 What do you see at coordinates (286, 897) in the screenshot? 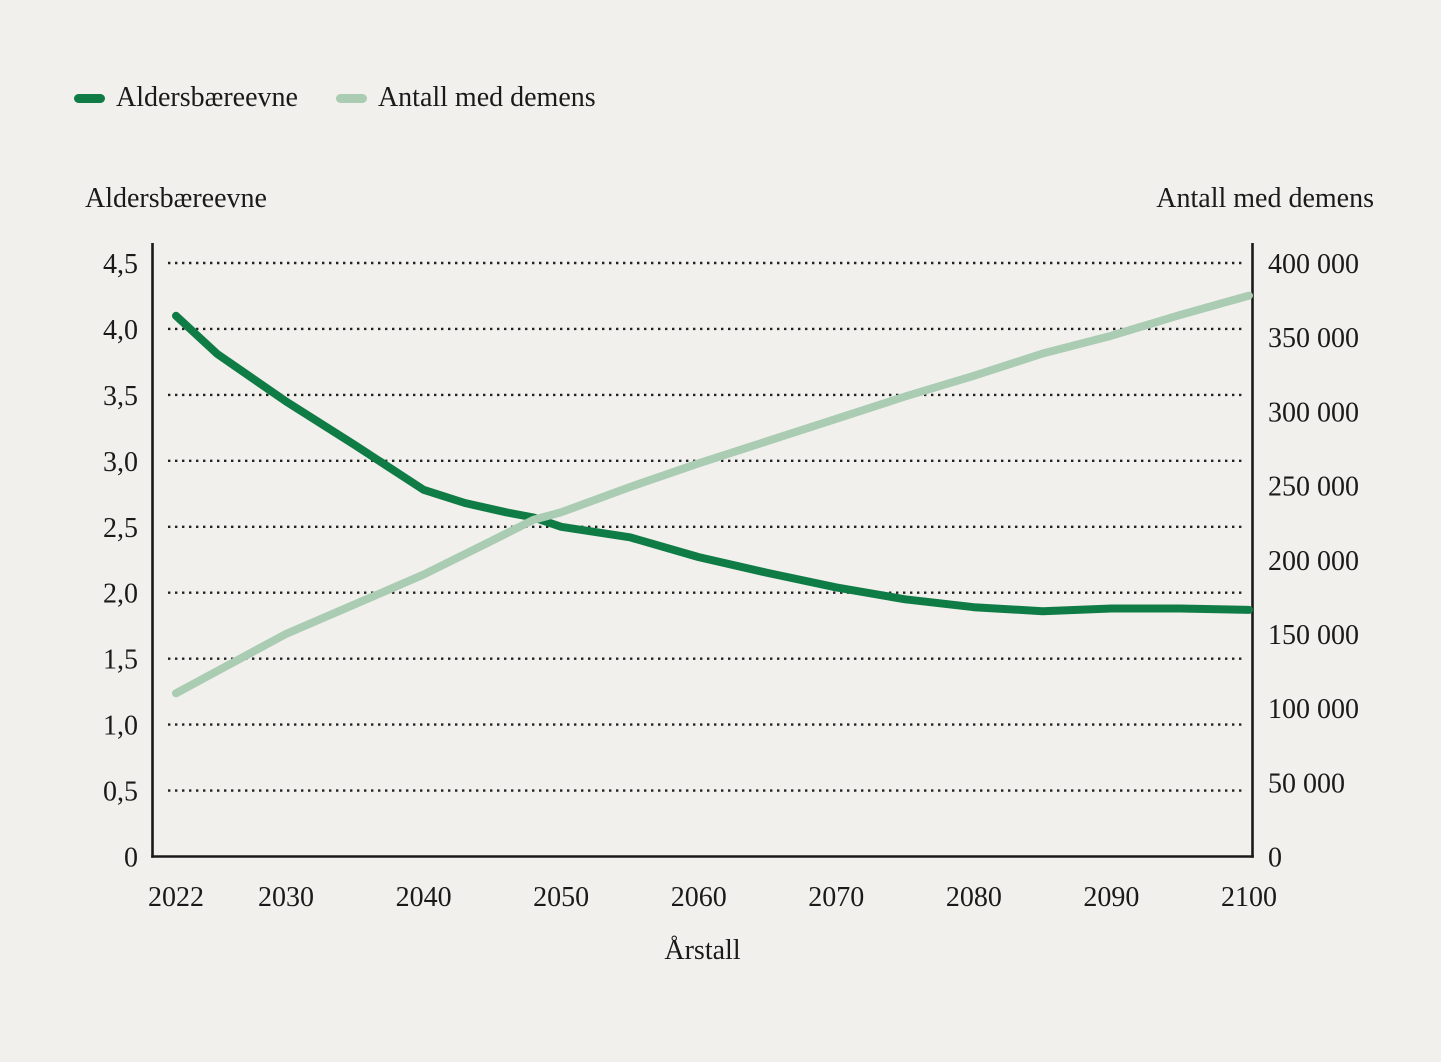
I see `x-axis-tick-label: 2030` at bounding box center [286, 897].